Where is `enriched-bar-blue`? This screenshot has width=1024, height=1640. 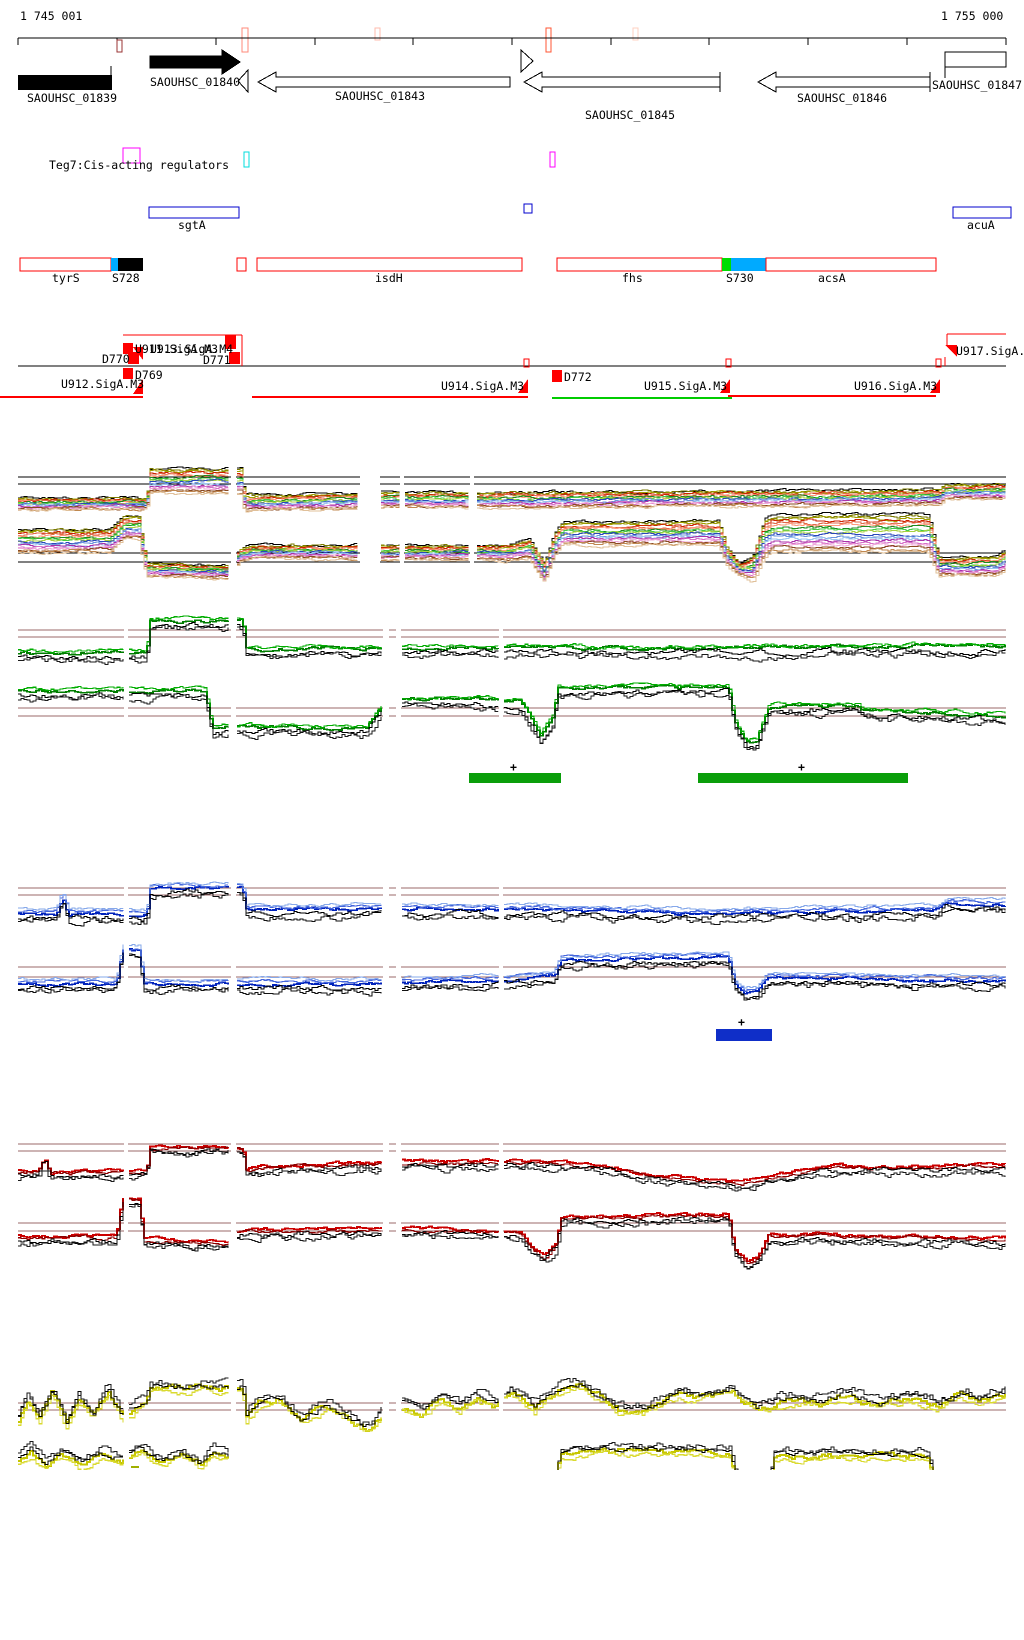 enriched-bar-blue is located at coordinates (744, 1035).